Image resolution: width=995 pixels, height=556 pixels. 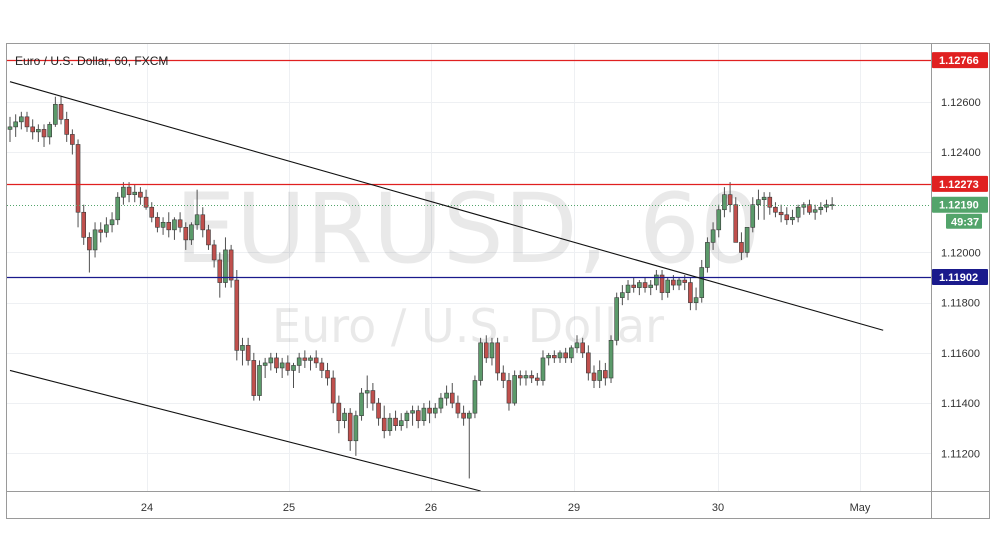 I want to click on time-tick-label: 24, so click(x=147, y=508).